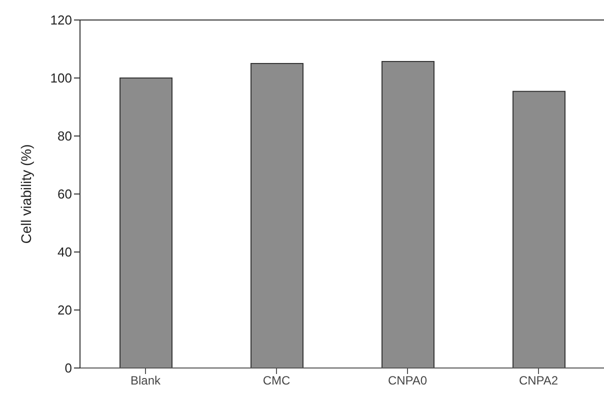  I want to click on y-tick-label: 80, so click(65, 136).